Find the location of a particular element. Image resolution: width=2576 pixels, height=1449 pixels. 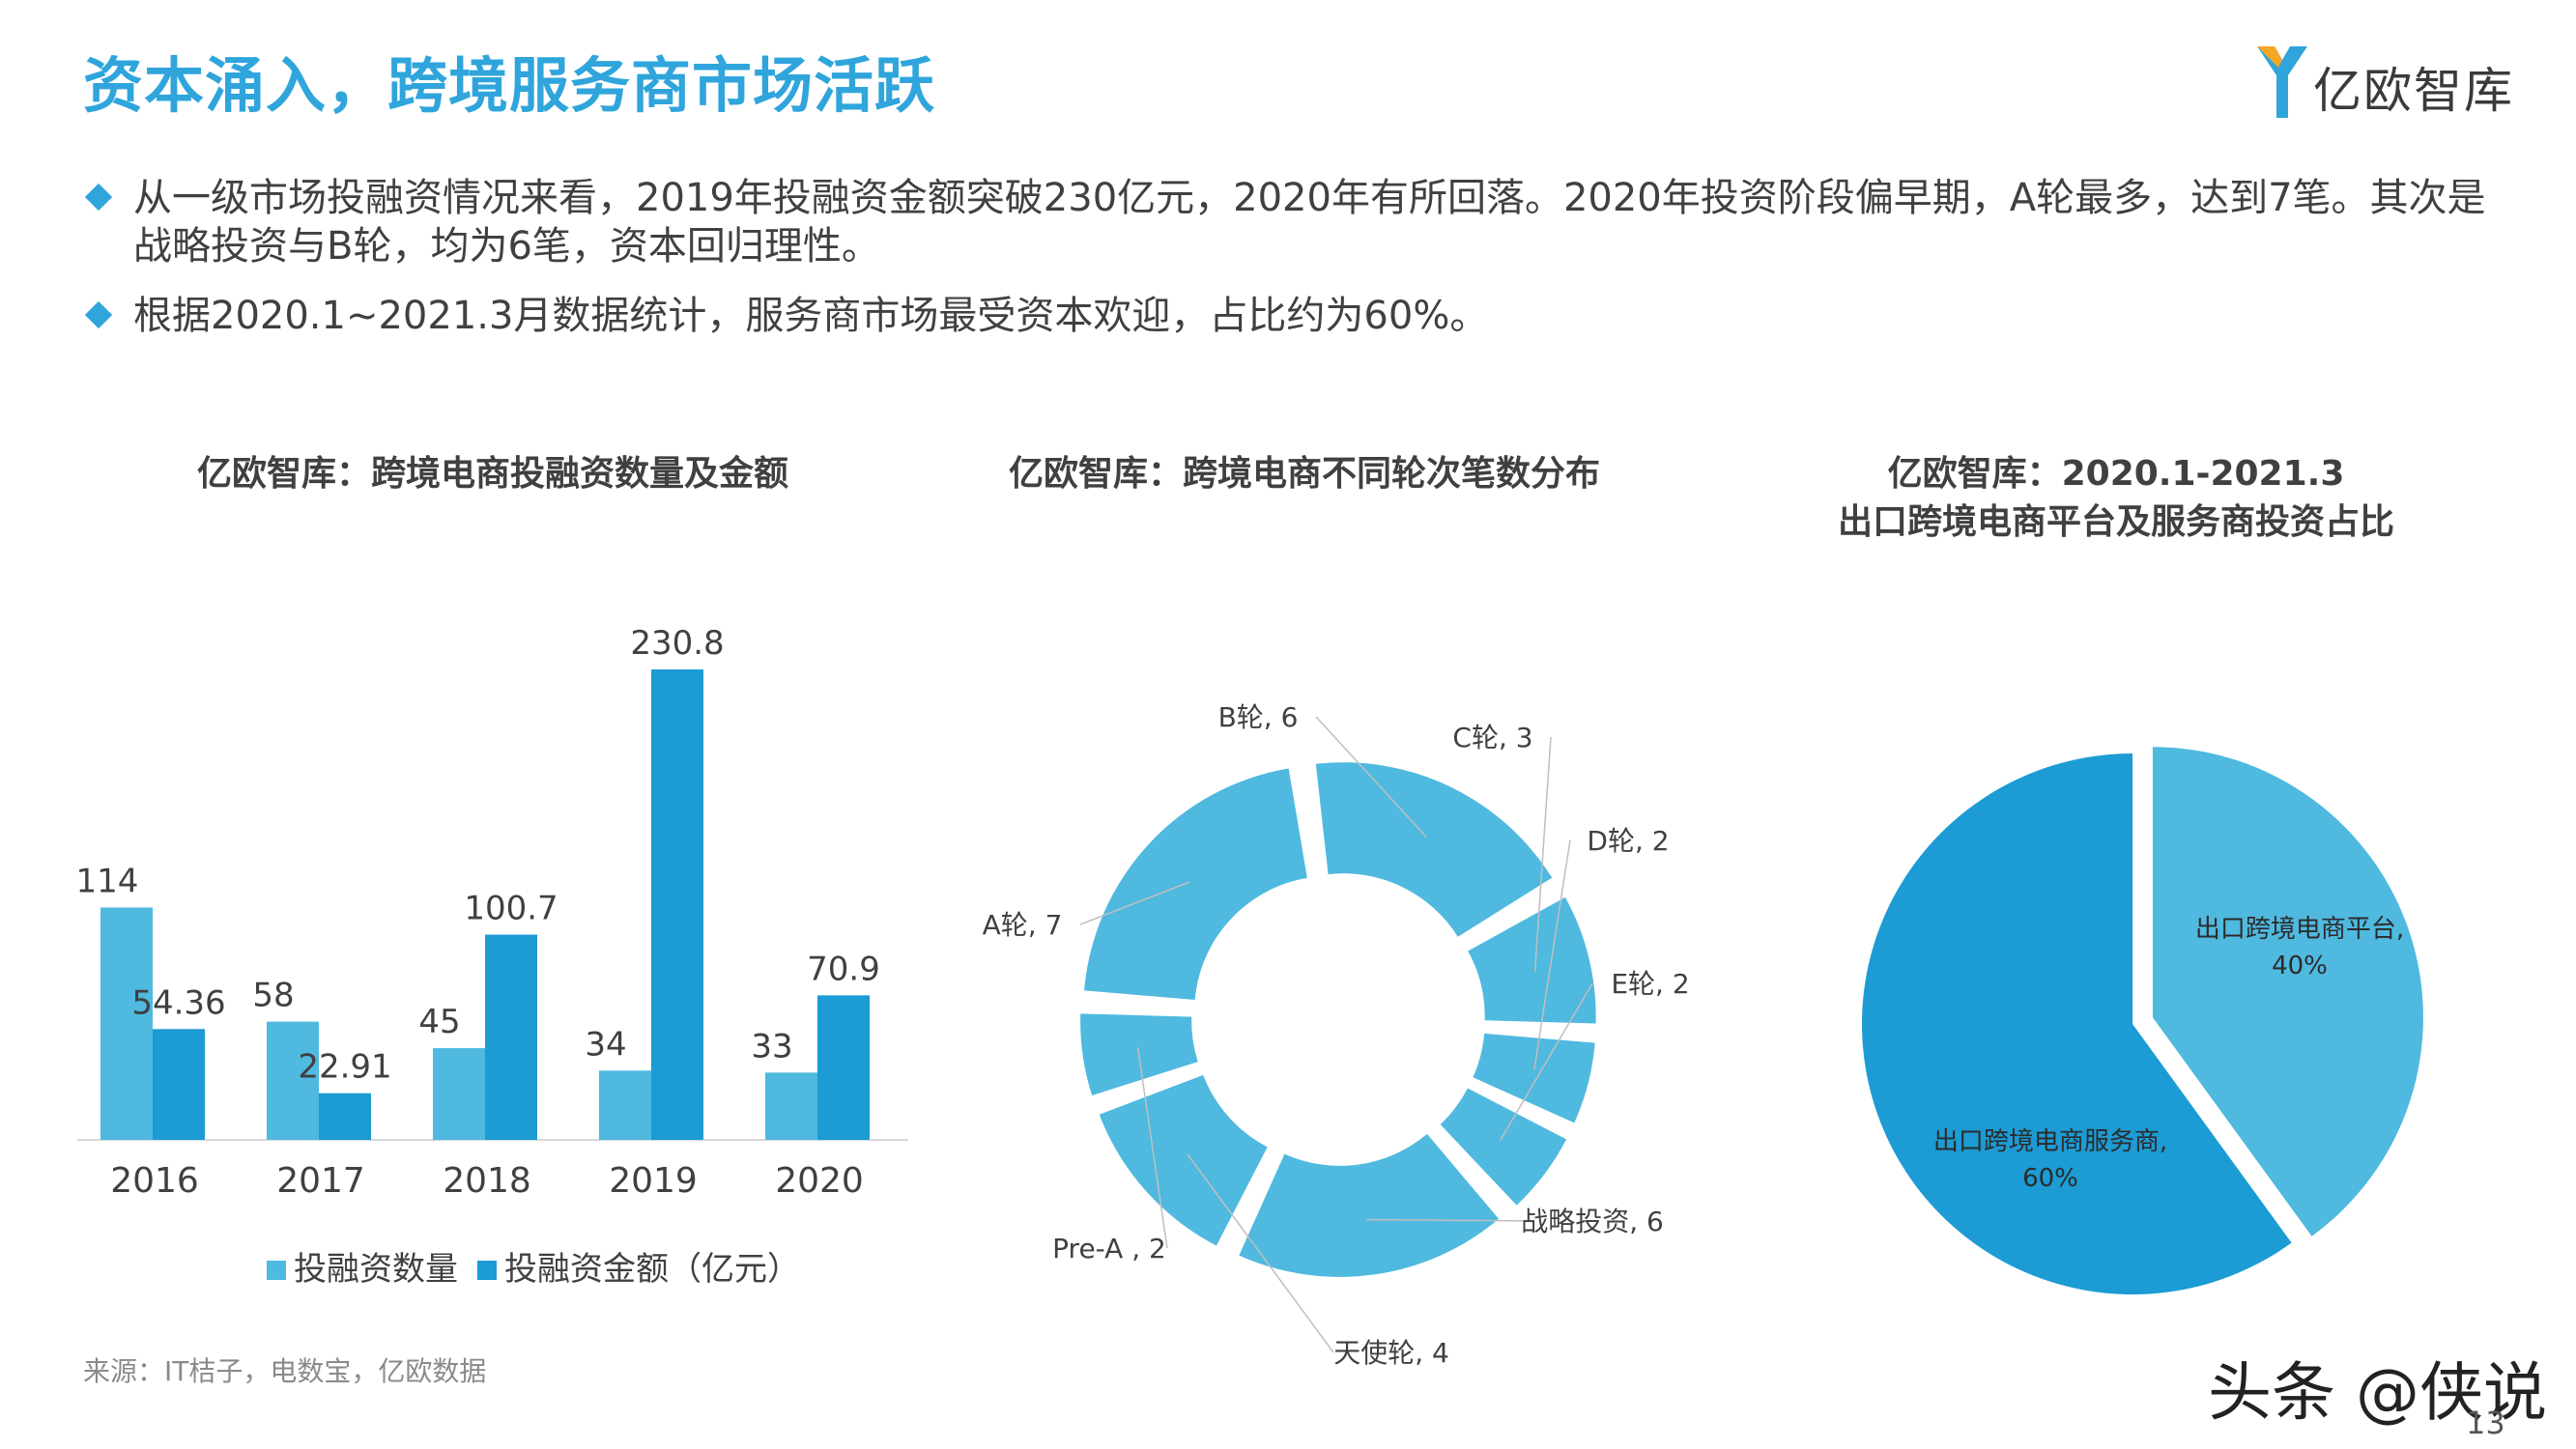

bar-count-2017 is located at coordinates (293, 1080).